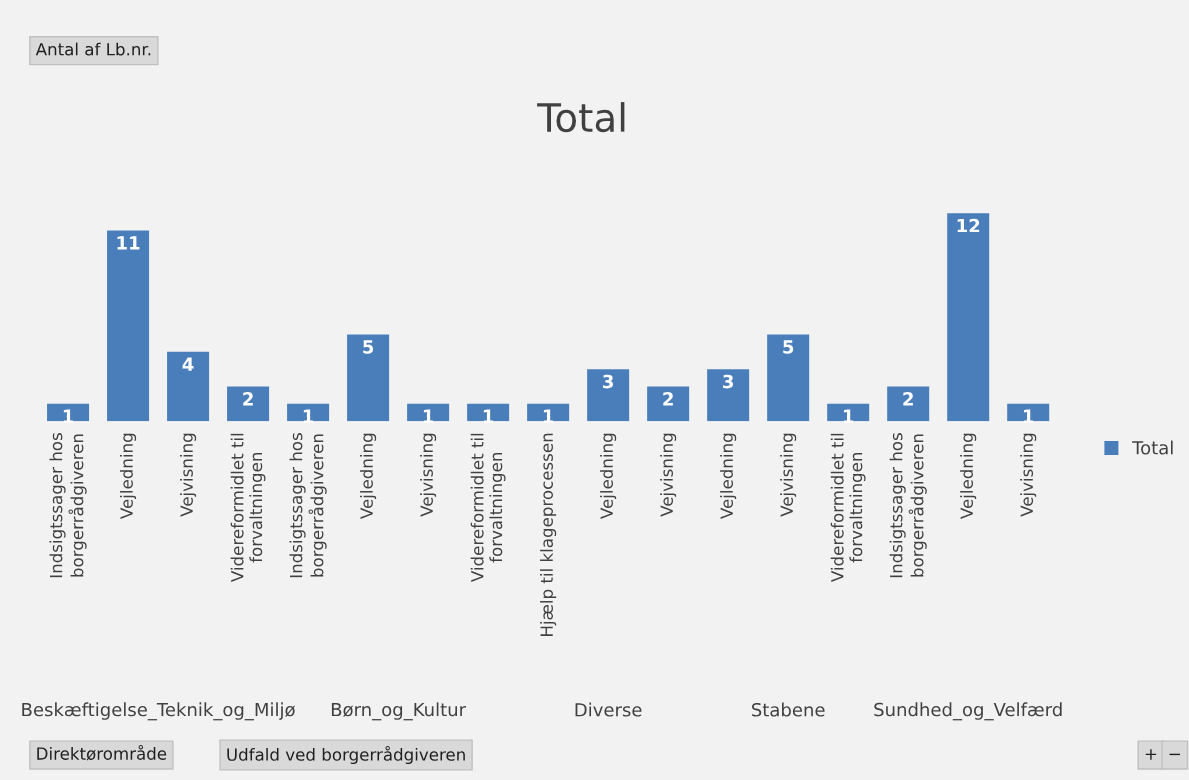 This screenshot has height=780, width=1189. What do you see at coordinates (788, 709) in the screenshot?
I see `text: Stabene` at bounding box center [788, 709].